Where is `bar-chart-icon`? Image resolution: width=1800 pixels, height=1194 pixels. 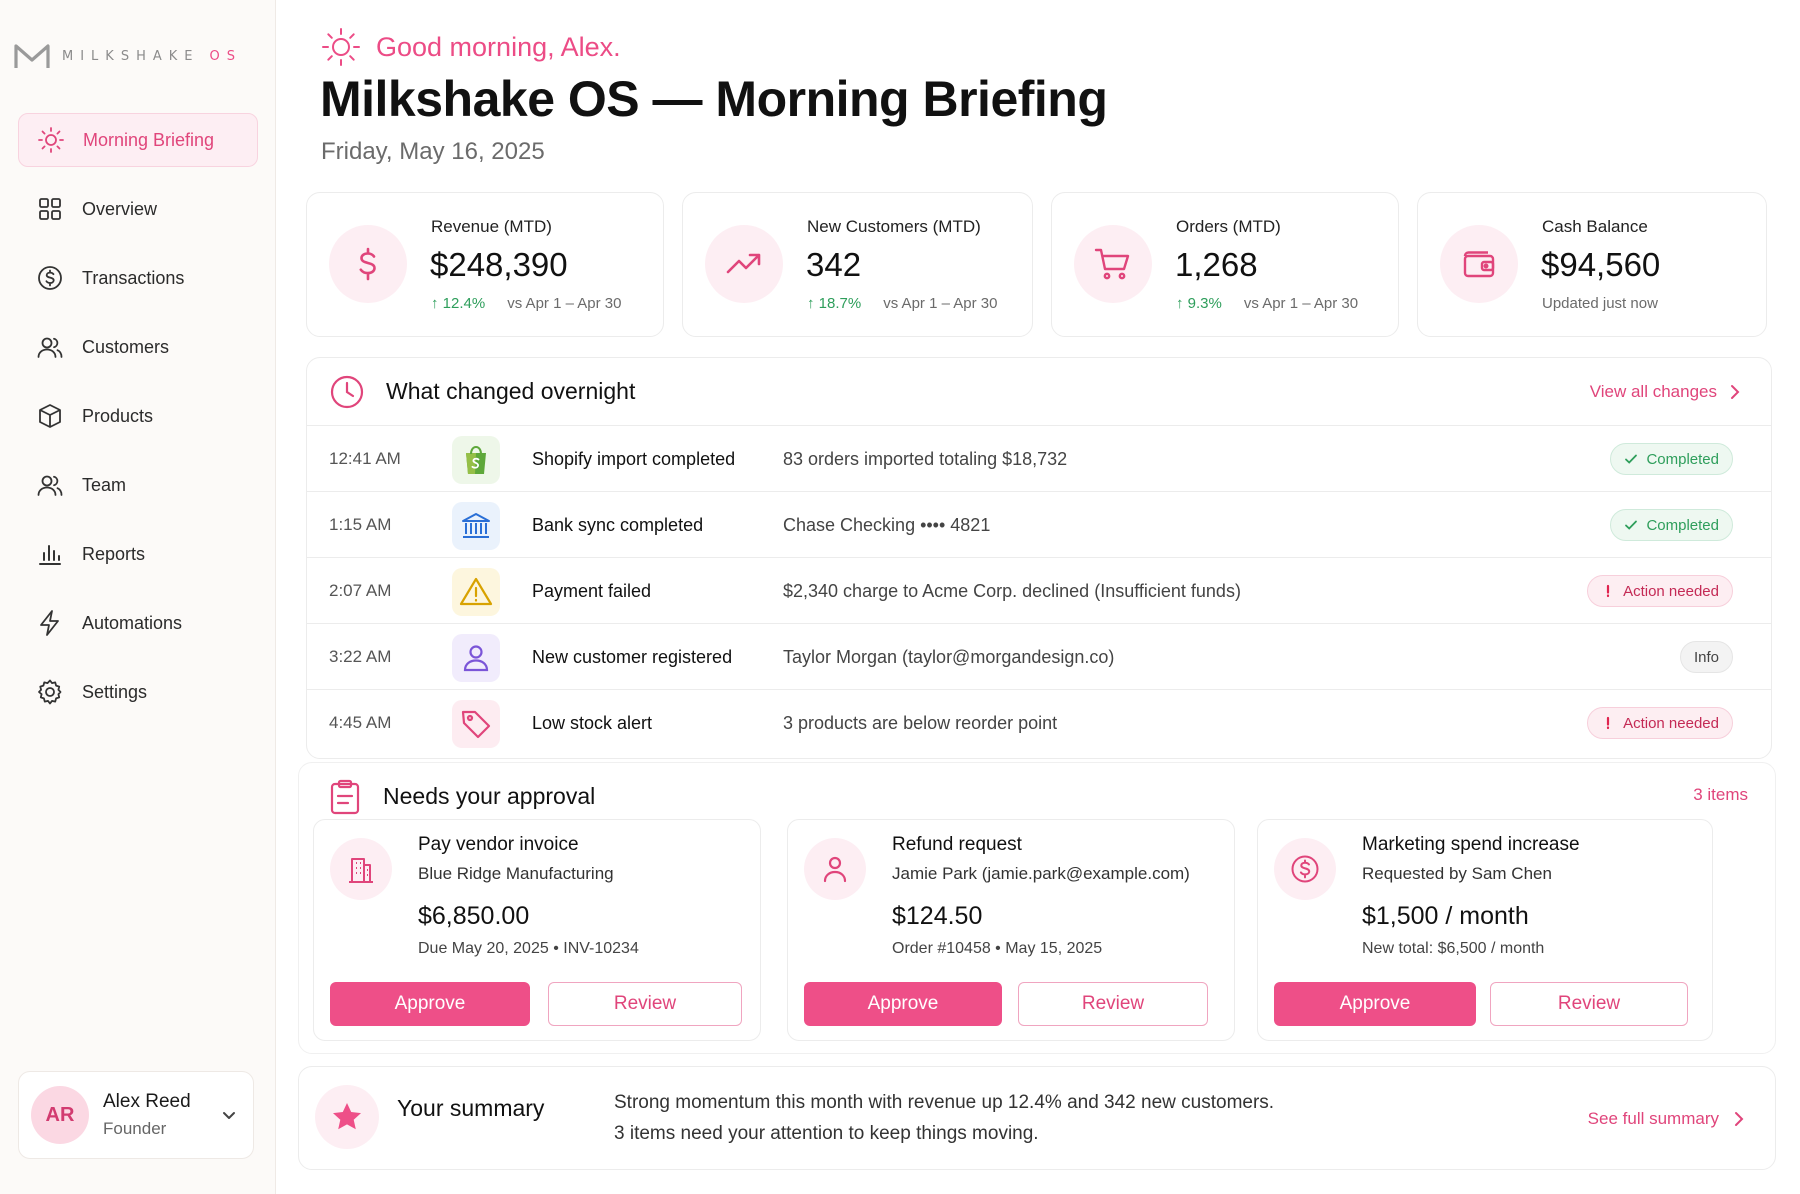
bar-chart-icon is located at coordinates (50, 555).